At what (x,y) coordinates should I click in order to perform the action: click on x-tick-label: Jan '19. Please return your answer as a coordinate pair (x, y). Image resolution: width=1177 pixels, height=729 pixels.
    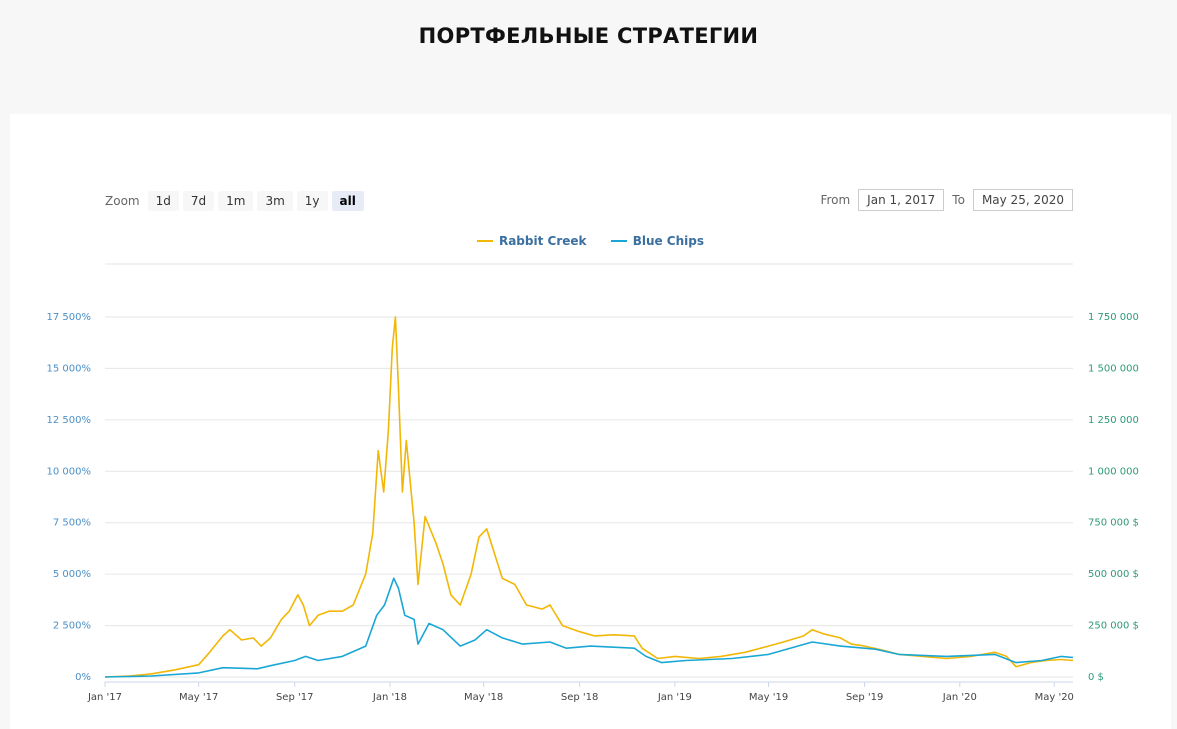
    Looking at the image, I should click on (674, 697).